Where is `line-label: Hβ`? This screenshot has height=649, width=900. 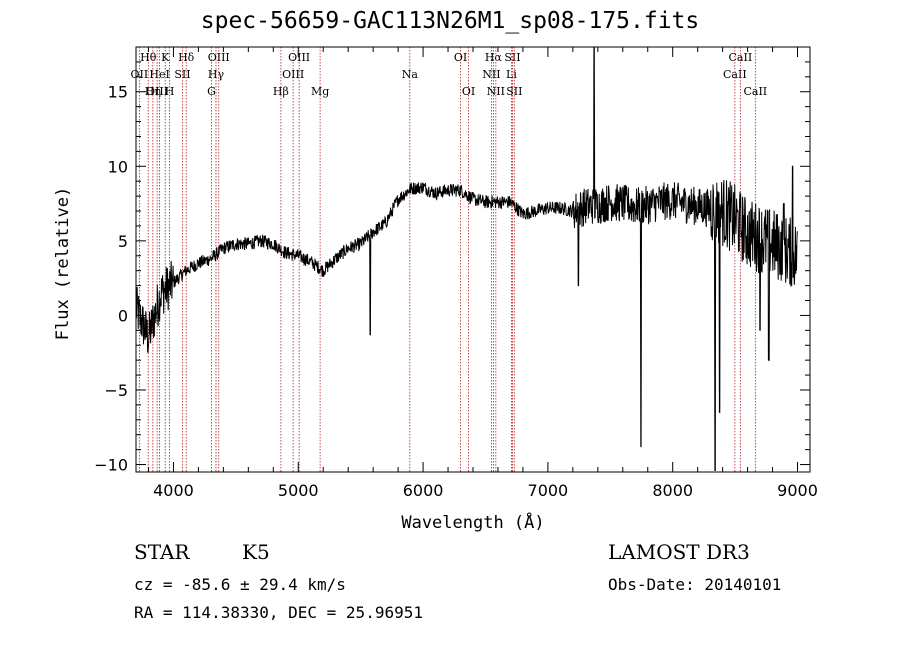 line-label: Hβ is located at coordinates (281, 91).